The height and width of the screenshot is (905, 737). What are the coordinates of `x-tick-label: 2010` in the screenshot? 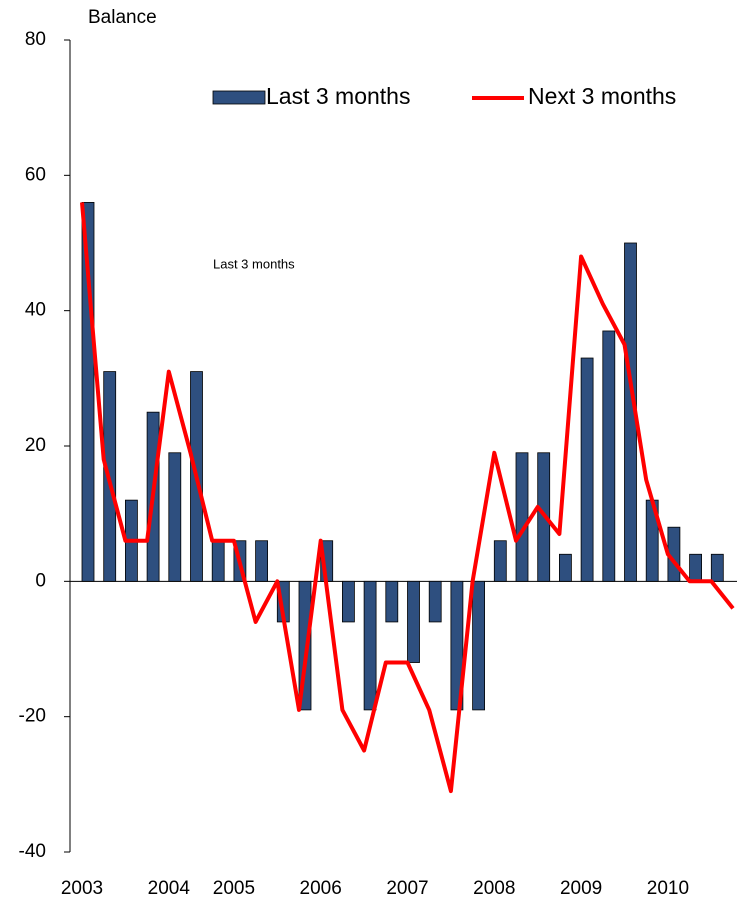 It's located at (668, 888).